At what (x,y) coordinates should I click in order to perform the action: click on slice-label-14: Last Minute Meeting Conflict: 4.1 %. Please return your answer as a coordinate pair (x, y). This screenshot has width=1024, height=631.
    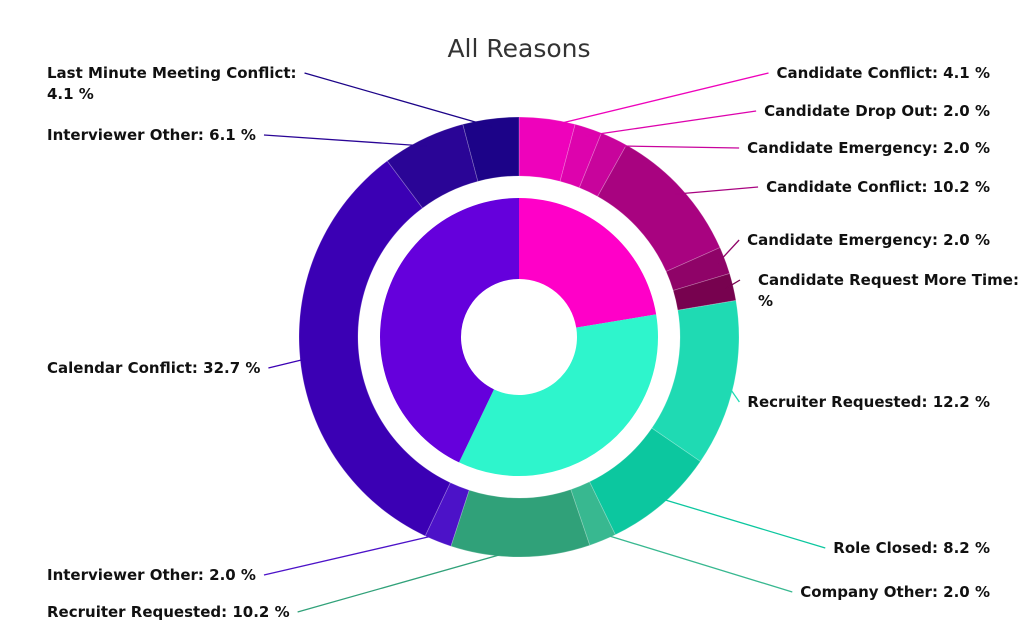
    Looking at the image, I should click on (172, 83).